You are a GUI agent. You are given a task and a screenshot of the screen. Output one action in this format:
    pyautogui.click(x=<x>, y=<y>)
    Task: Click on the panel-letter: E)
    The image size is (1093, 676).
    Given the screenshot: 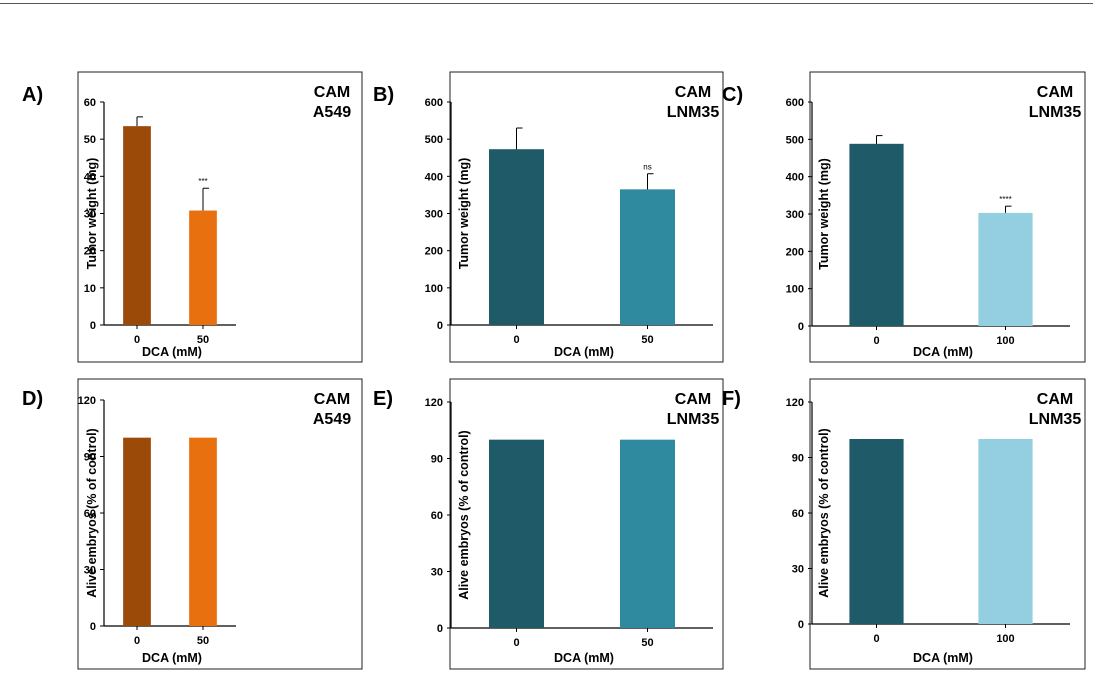 What is the action you would take?
    pyautogui.click(x=383, y=399)
    